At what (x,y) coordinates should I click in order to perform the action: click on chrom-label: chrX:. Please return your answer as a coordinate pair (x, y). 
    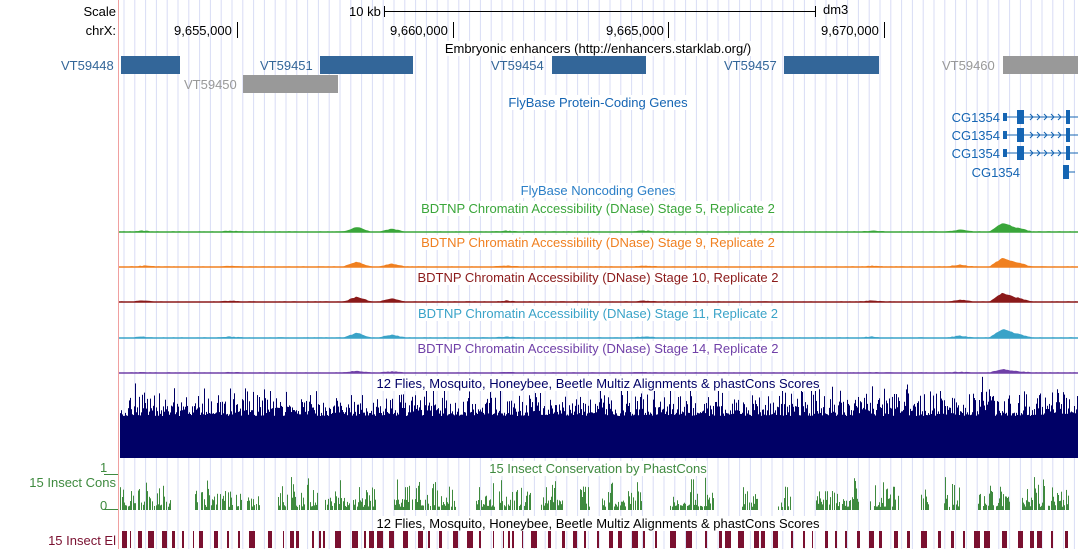
    Looking at the image, I should click on (100, 30).